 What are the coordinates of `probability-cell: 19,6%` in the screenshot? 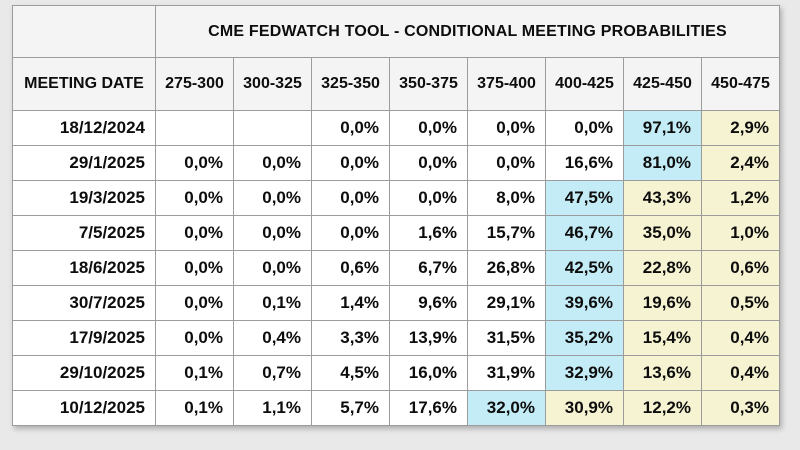 It's located at (662, 303).